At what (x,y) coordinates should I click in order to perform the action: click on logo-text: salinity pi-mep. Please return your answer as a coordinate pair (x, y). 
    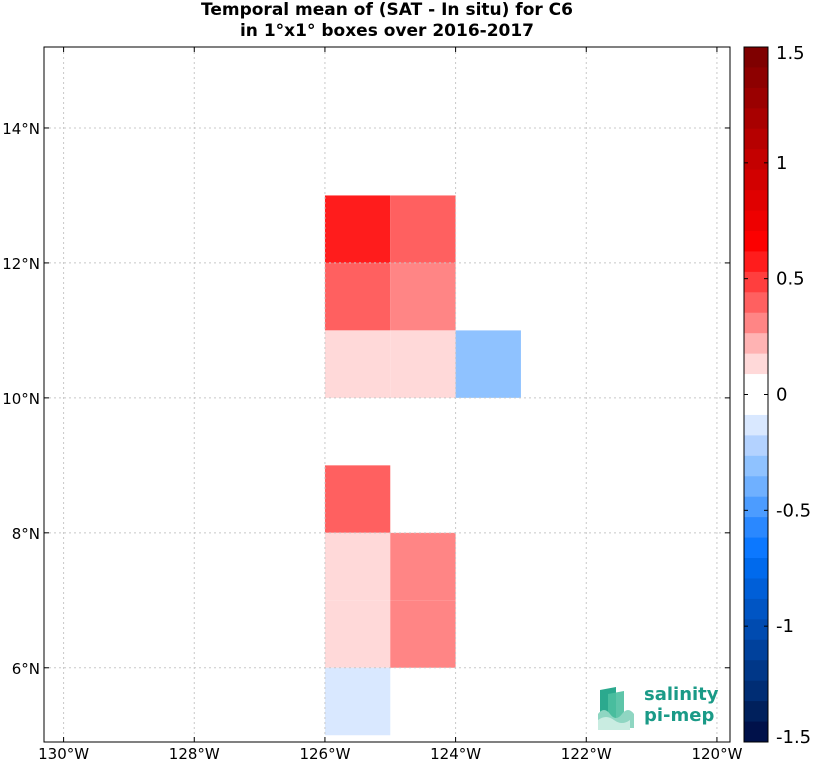
    Looking at the image, I should click on (681, 705).